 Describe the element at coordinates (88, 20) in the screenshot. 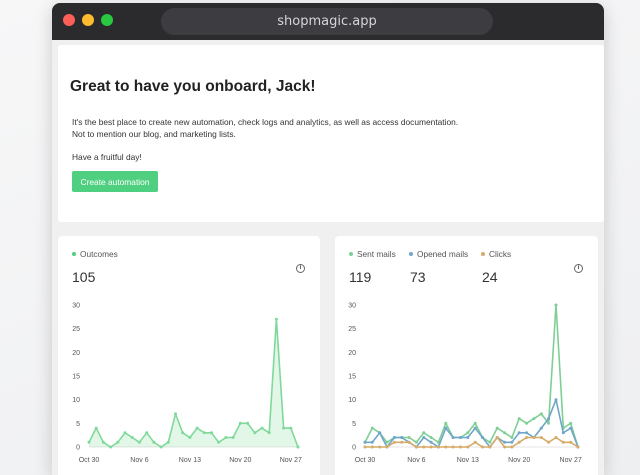

I see `minimize-window-button` at that location.